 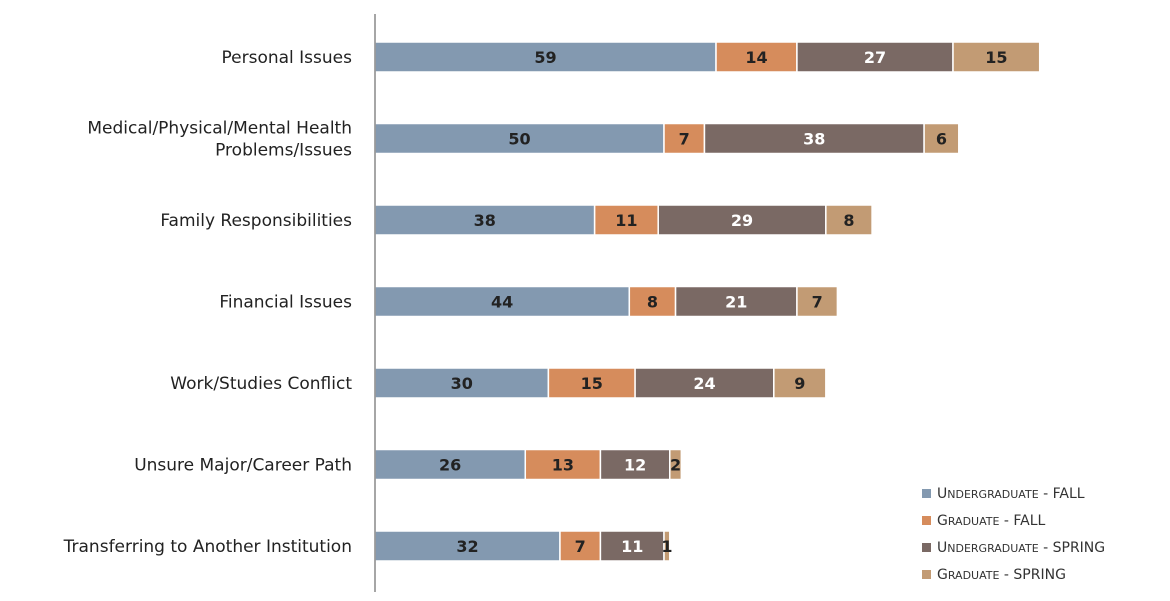 I want to click on legend-label: UNDERGRADUATE - SPRING, so click(x=1021, y=548).